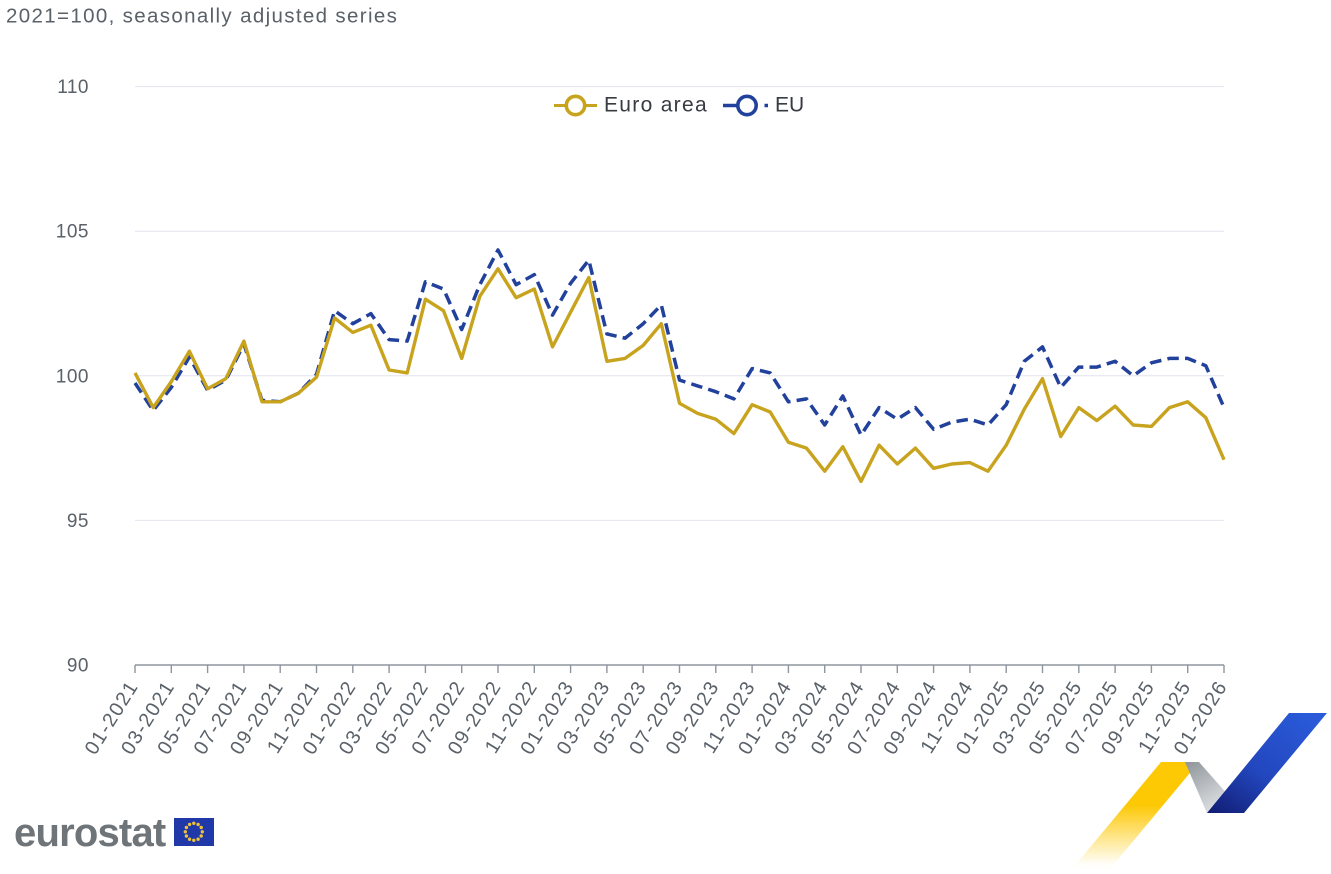 The height and width of the screenshot is (874, 1331). I want to click on svg-text: 90, so click(78, 666).